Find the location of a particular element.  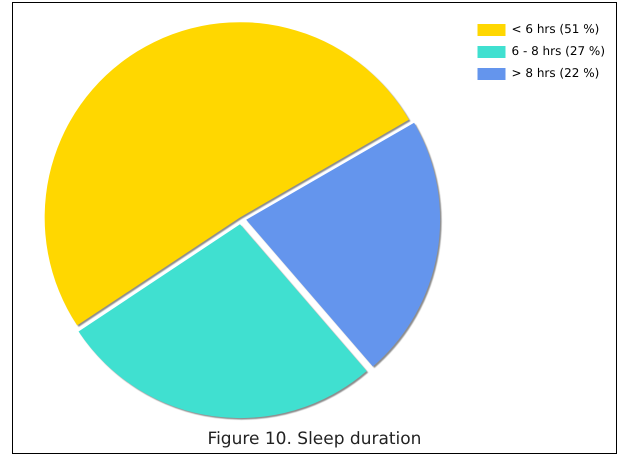

legend-label: < 6 hrs (51 %) is located at coordinates (556, 29).